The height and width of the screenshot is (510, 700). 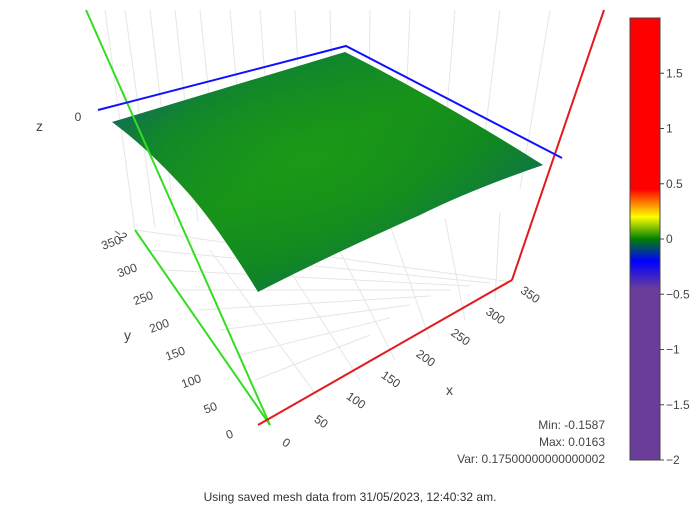 I want to click on y-tick-label: 250, so click(x=143, y=298).